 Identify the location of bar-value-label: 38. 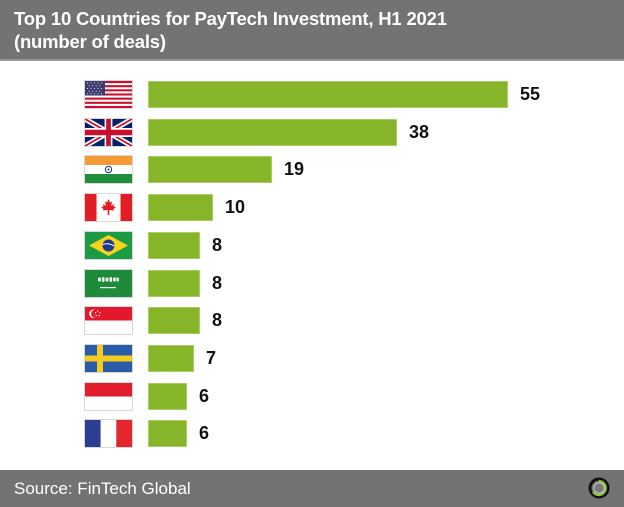
(419, 131).